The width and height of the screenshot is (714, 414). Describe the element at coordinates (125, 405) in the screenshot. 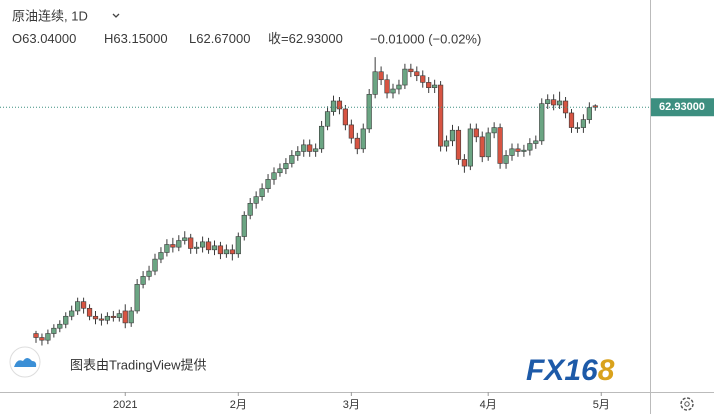

I see `x-tick-label: 2021` at that location.